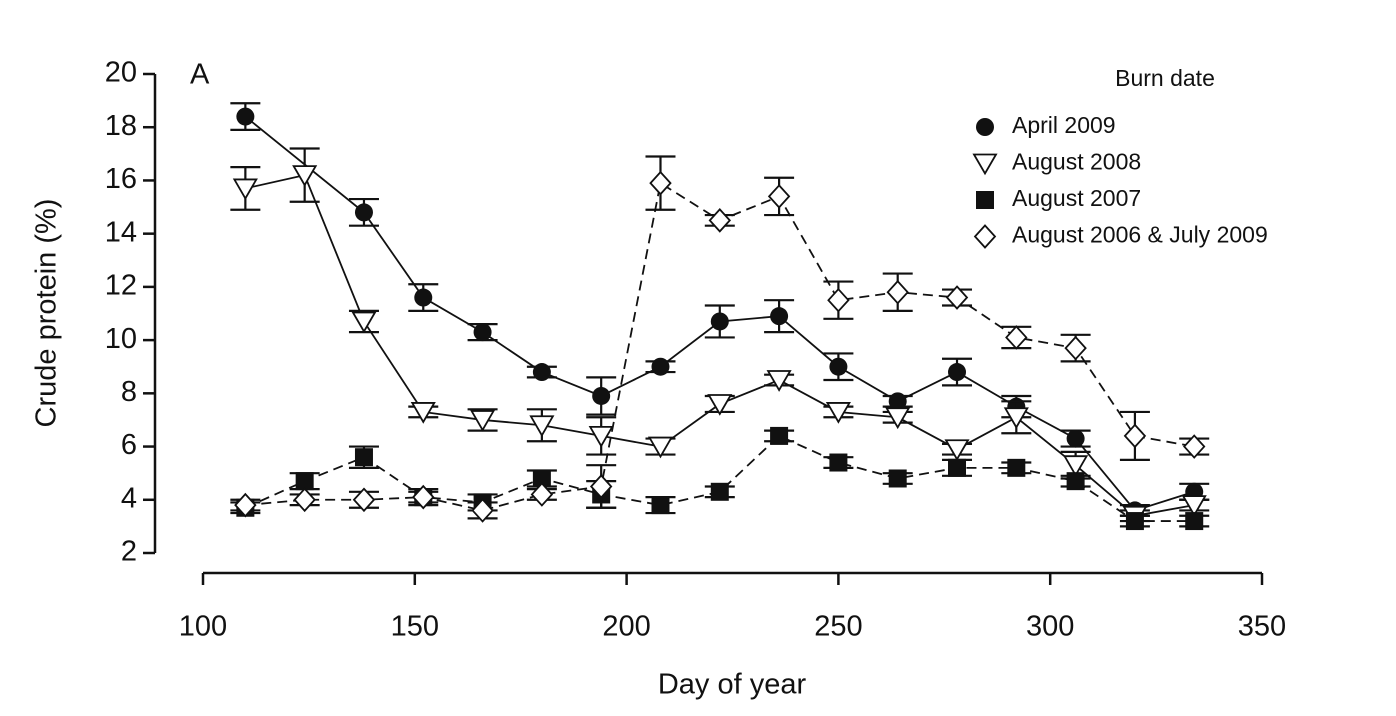 This screenshot has width=1396, height=716. Describe the element at coordinates (838, 627) in the screenshot. I see `x-tick-label: 250` at that location.